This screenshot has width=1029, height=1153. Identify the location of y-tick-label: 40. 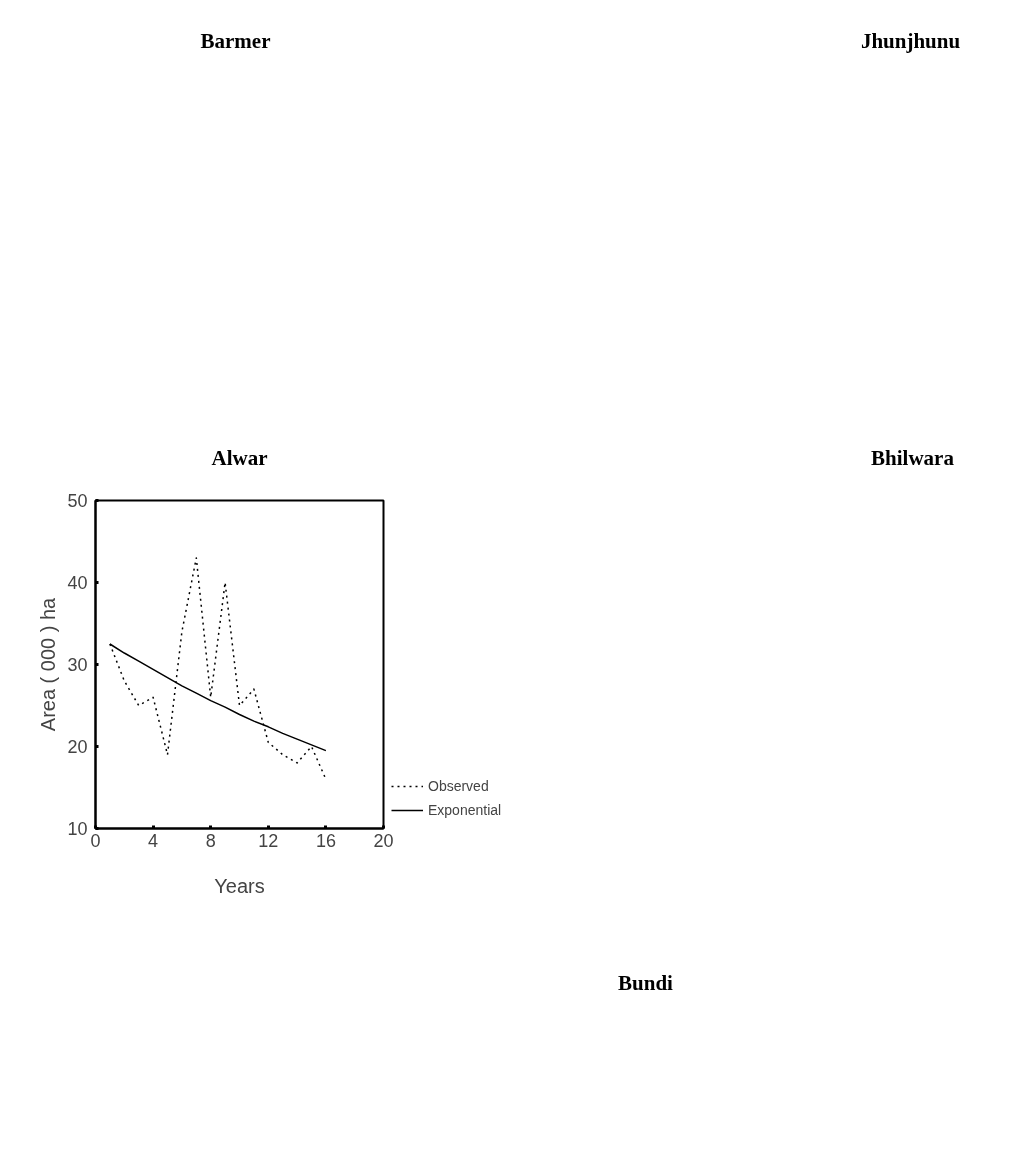
(77, 583).